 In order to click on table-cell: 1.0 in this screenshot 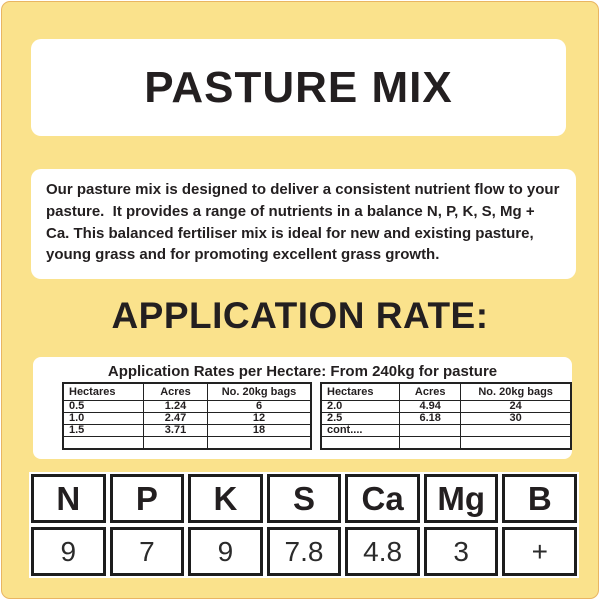, I will do `click(103, 418)`.